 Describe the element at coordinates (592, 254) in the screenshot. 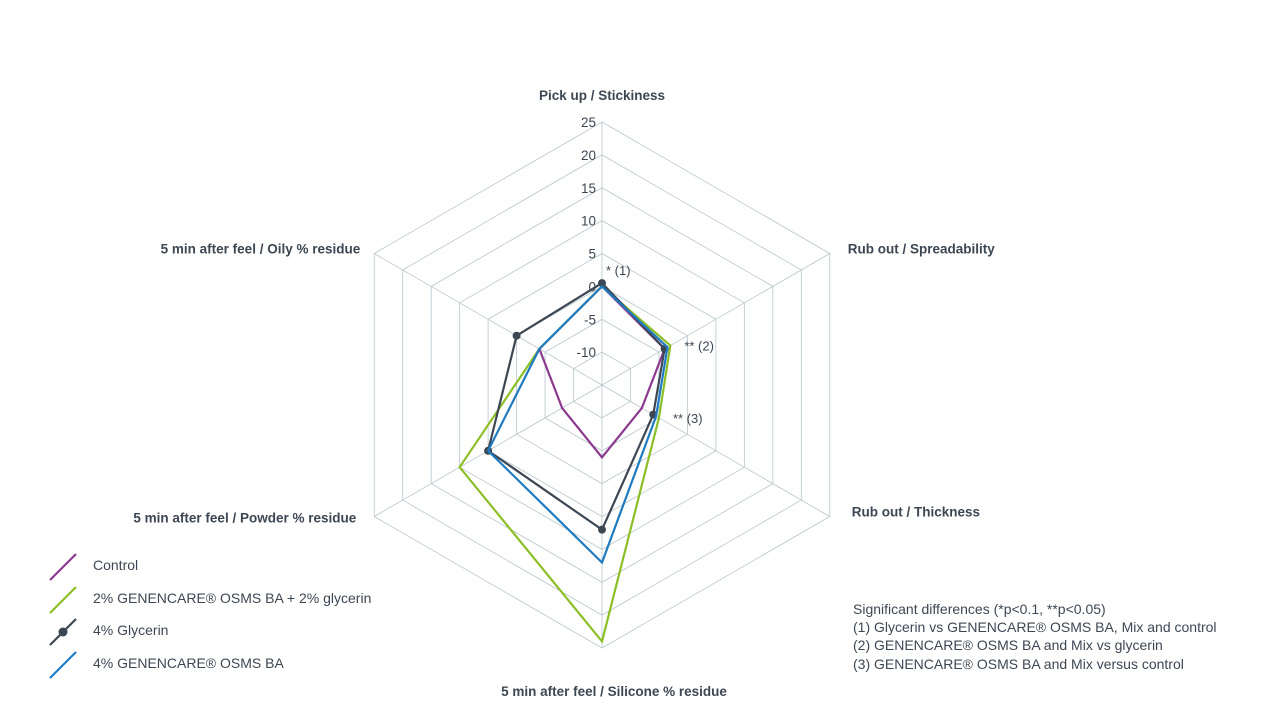

I see `tick-label: 5` at that location.